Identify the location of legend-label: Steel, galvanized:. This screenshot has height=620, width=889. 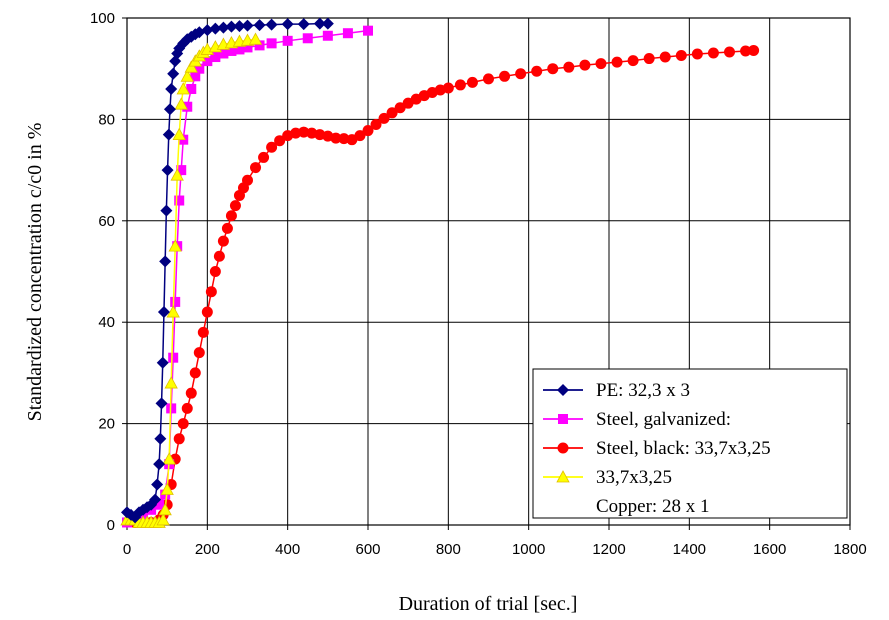
(663, 419).